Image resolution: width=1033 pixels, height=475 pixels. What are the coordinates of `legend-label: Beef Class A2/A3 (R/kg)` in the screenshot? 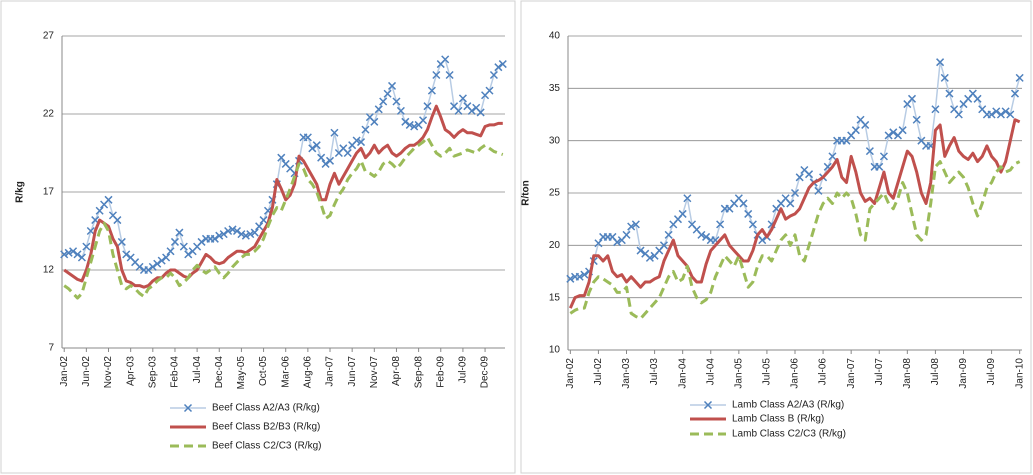 It's located at (266, 408).